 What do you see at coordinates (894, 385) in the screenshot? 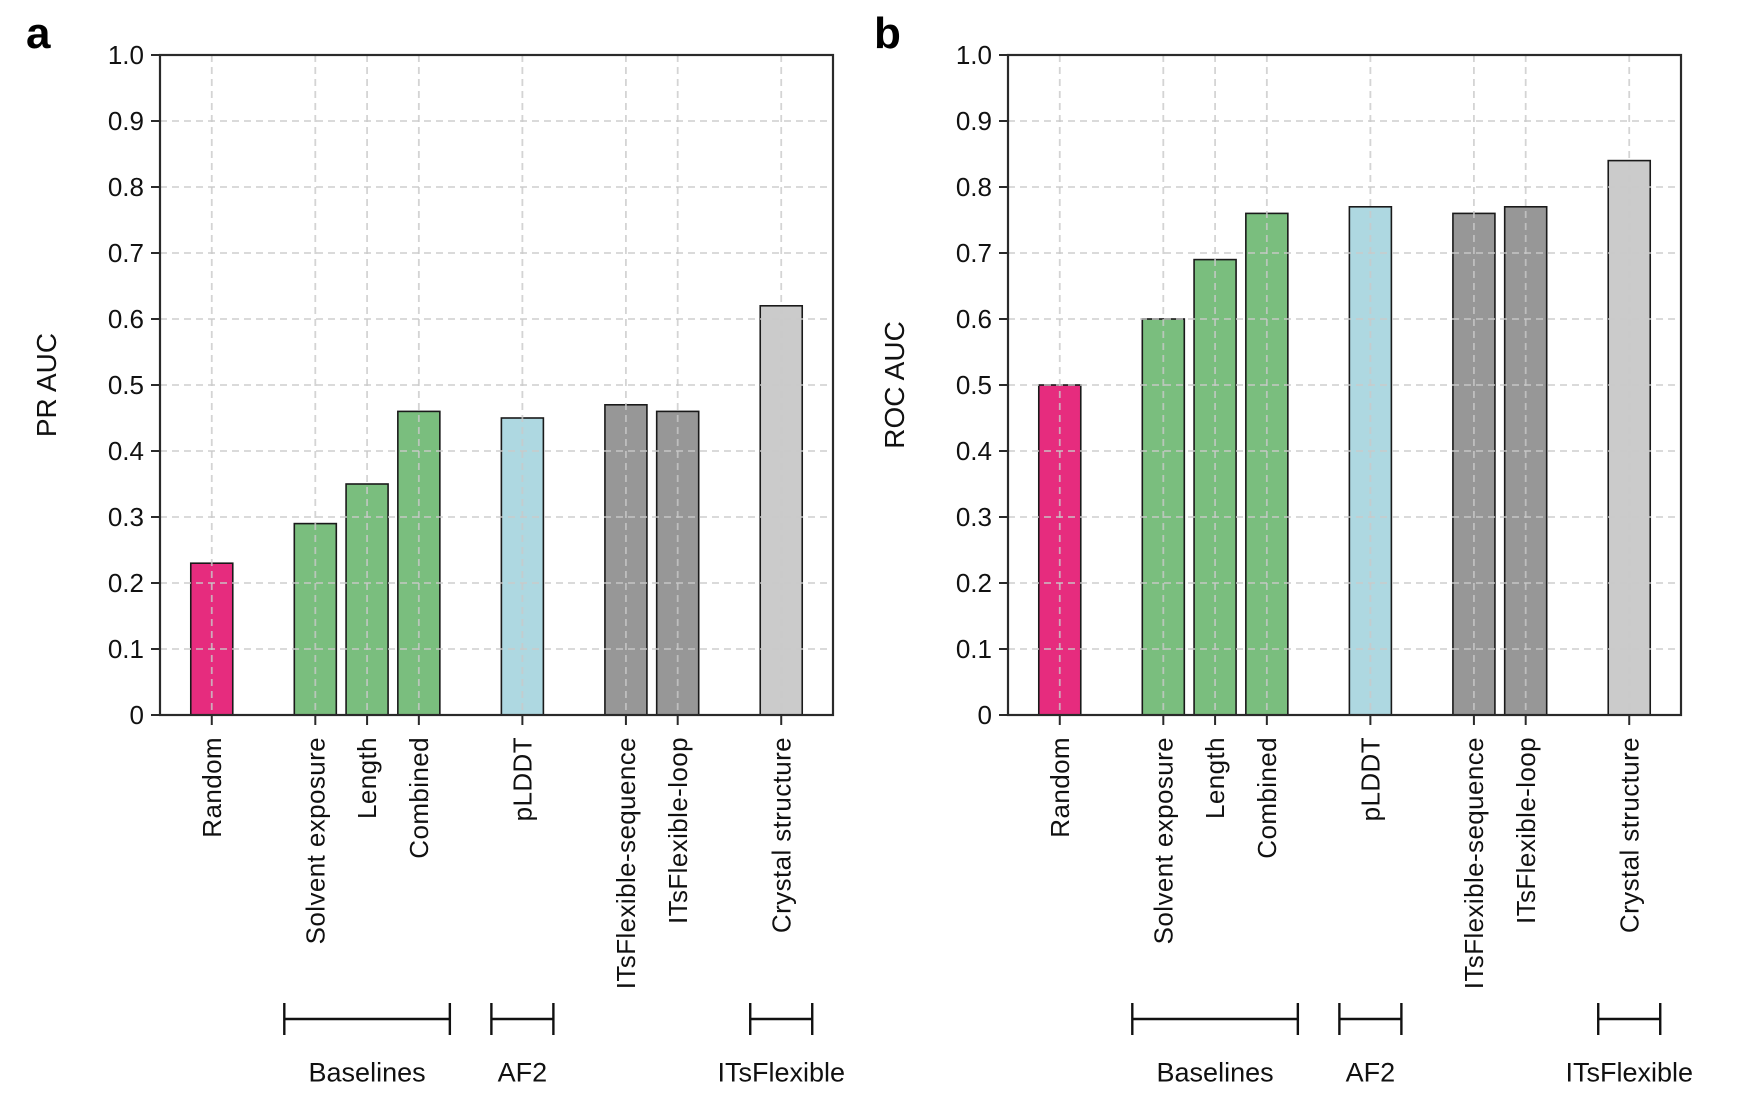
I see `y-axis-title: ROC AUC` at bounding box center [894, 385].